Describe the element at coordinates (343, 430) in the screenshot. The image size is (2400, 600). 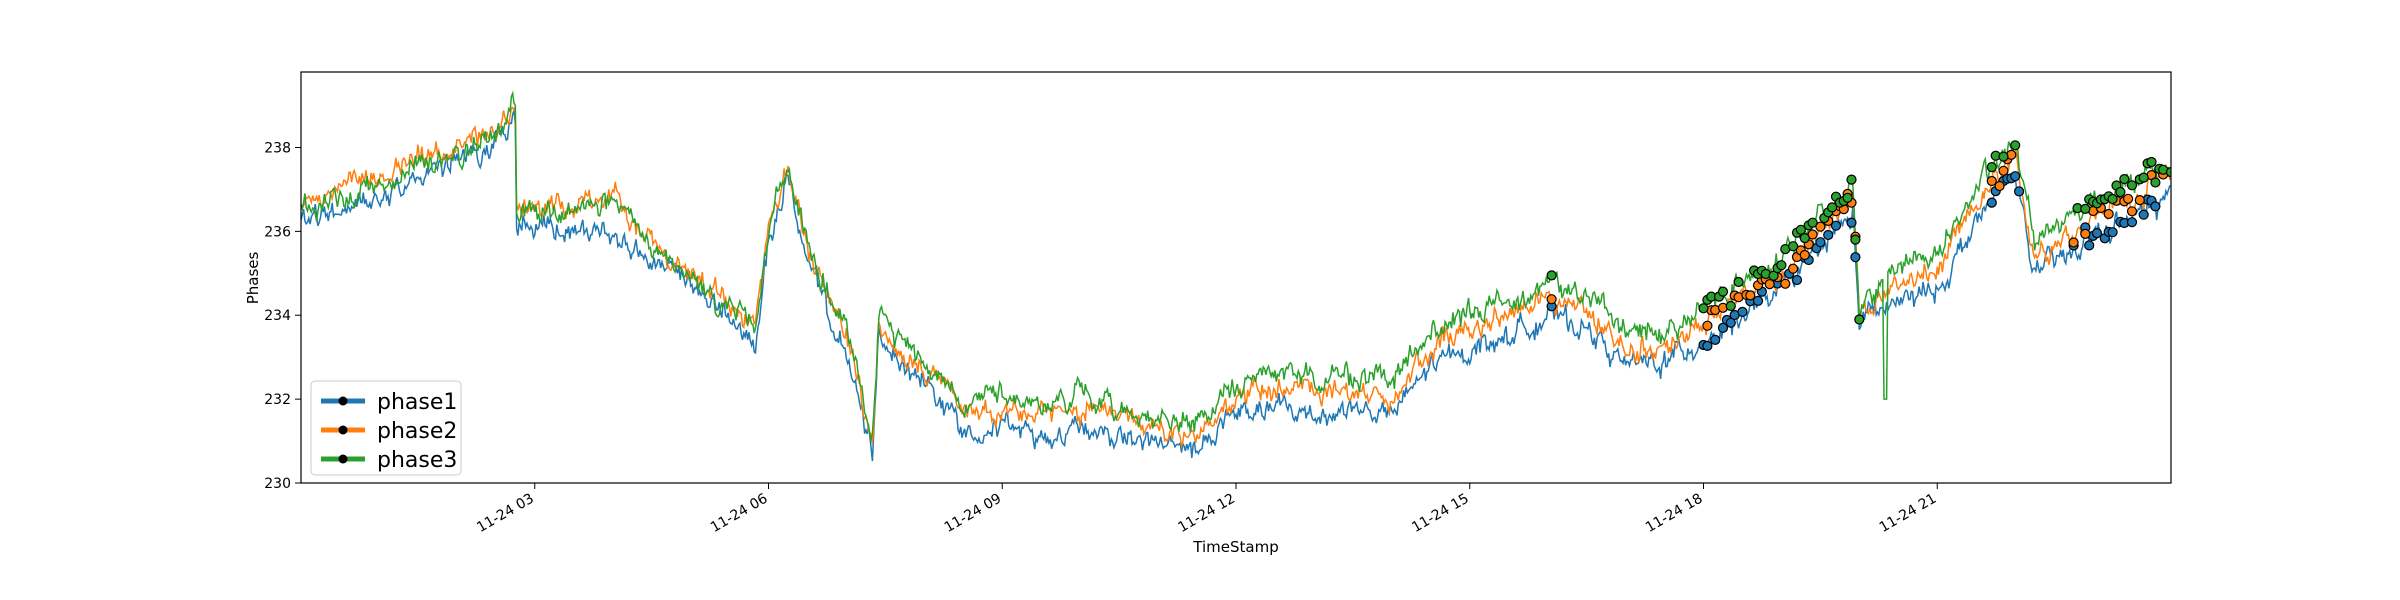
I see `legend-marker-phase2` at that location.